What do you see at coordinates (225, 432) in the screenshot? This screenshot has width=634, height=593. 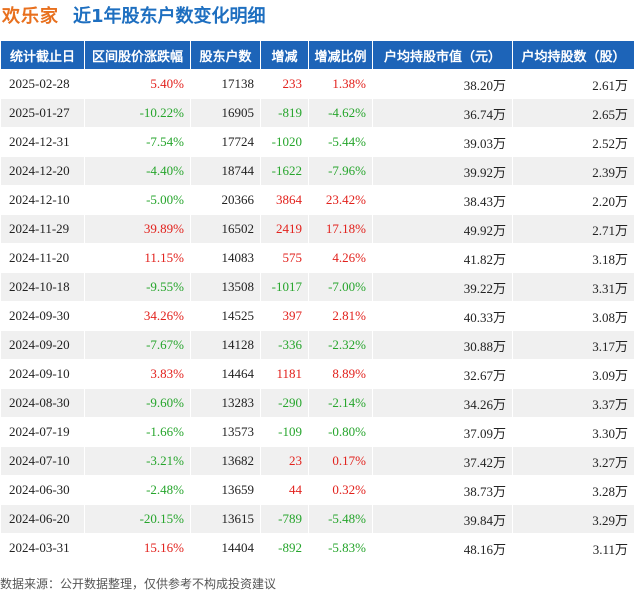 I see `cell-holders: 13573` at bounding box center [225, 432].